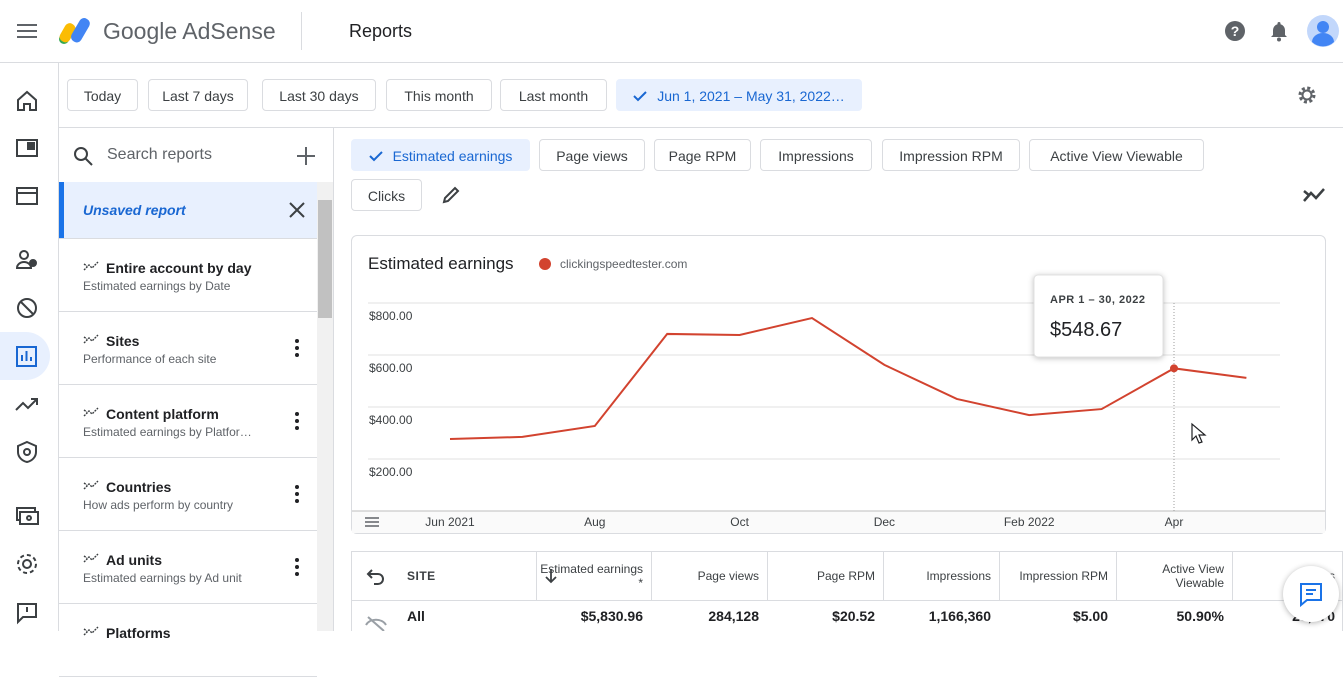  Describe the element at coordinates (452, 156) in the screenshot. I see `chip-label: Estimated earnings` at that location.